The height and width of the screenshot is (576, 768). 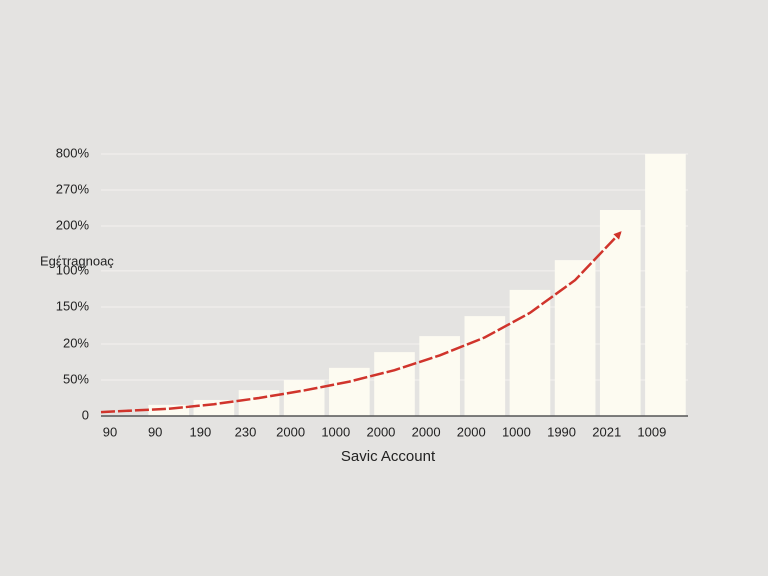 I want to click on y-tick-label: 100%, so click(x=73, y=269).